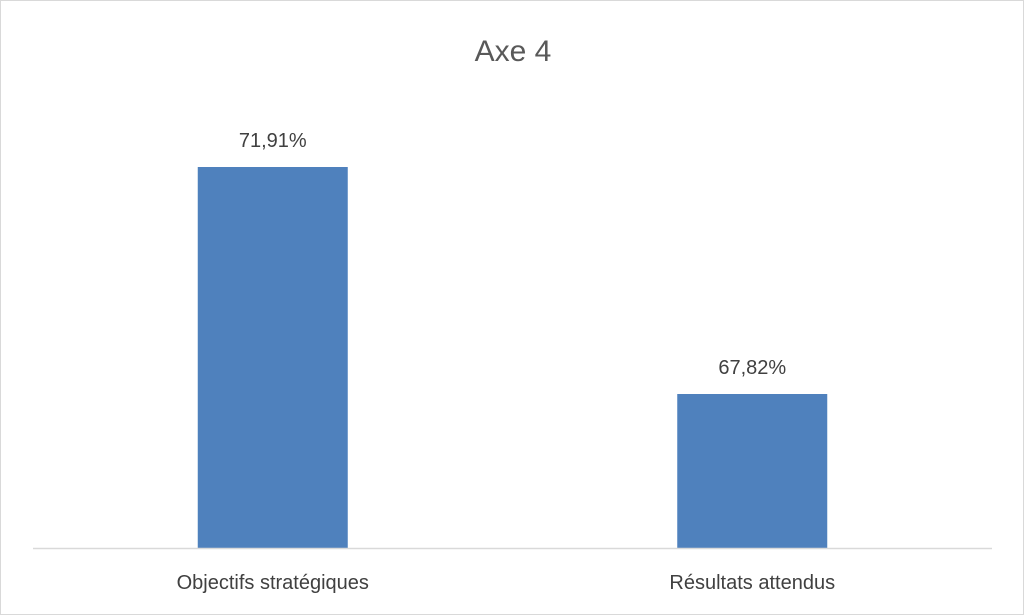  Describe the element at coordinates (273, 583) in the screenshot. I see `x-tick-label-1: Objectifs stratégiques` at that location.